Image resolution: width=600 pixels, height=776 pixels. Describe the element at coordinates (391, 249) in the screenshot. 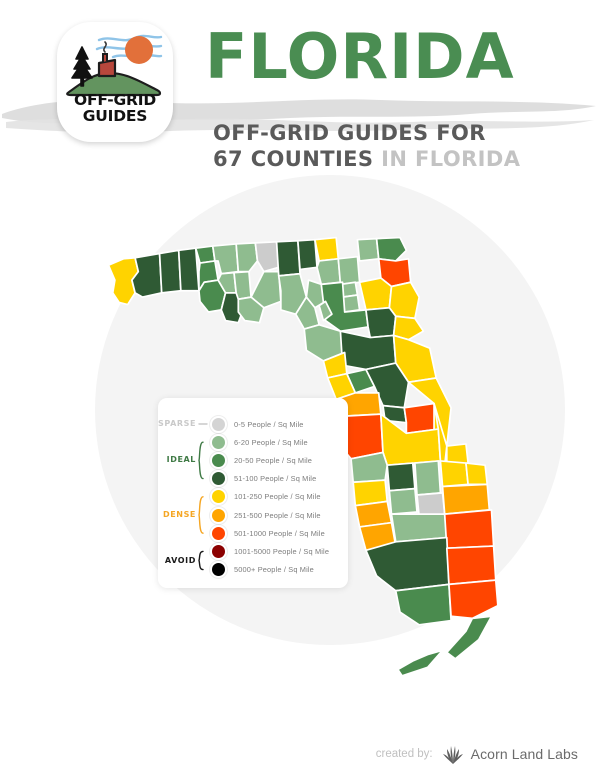

I see `county-nassau` at that location.